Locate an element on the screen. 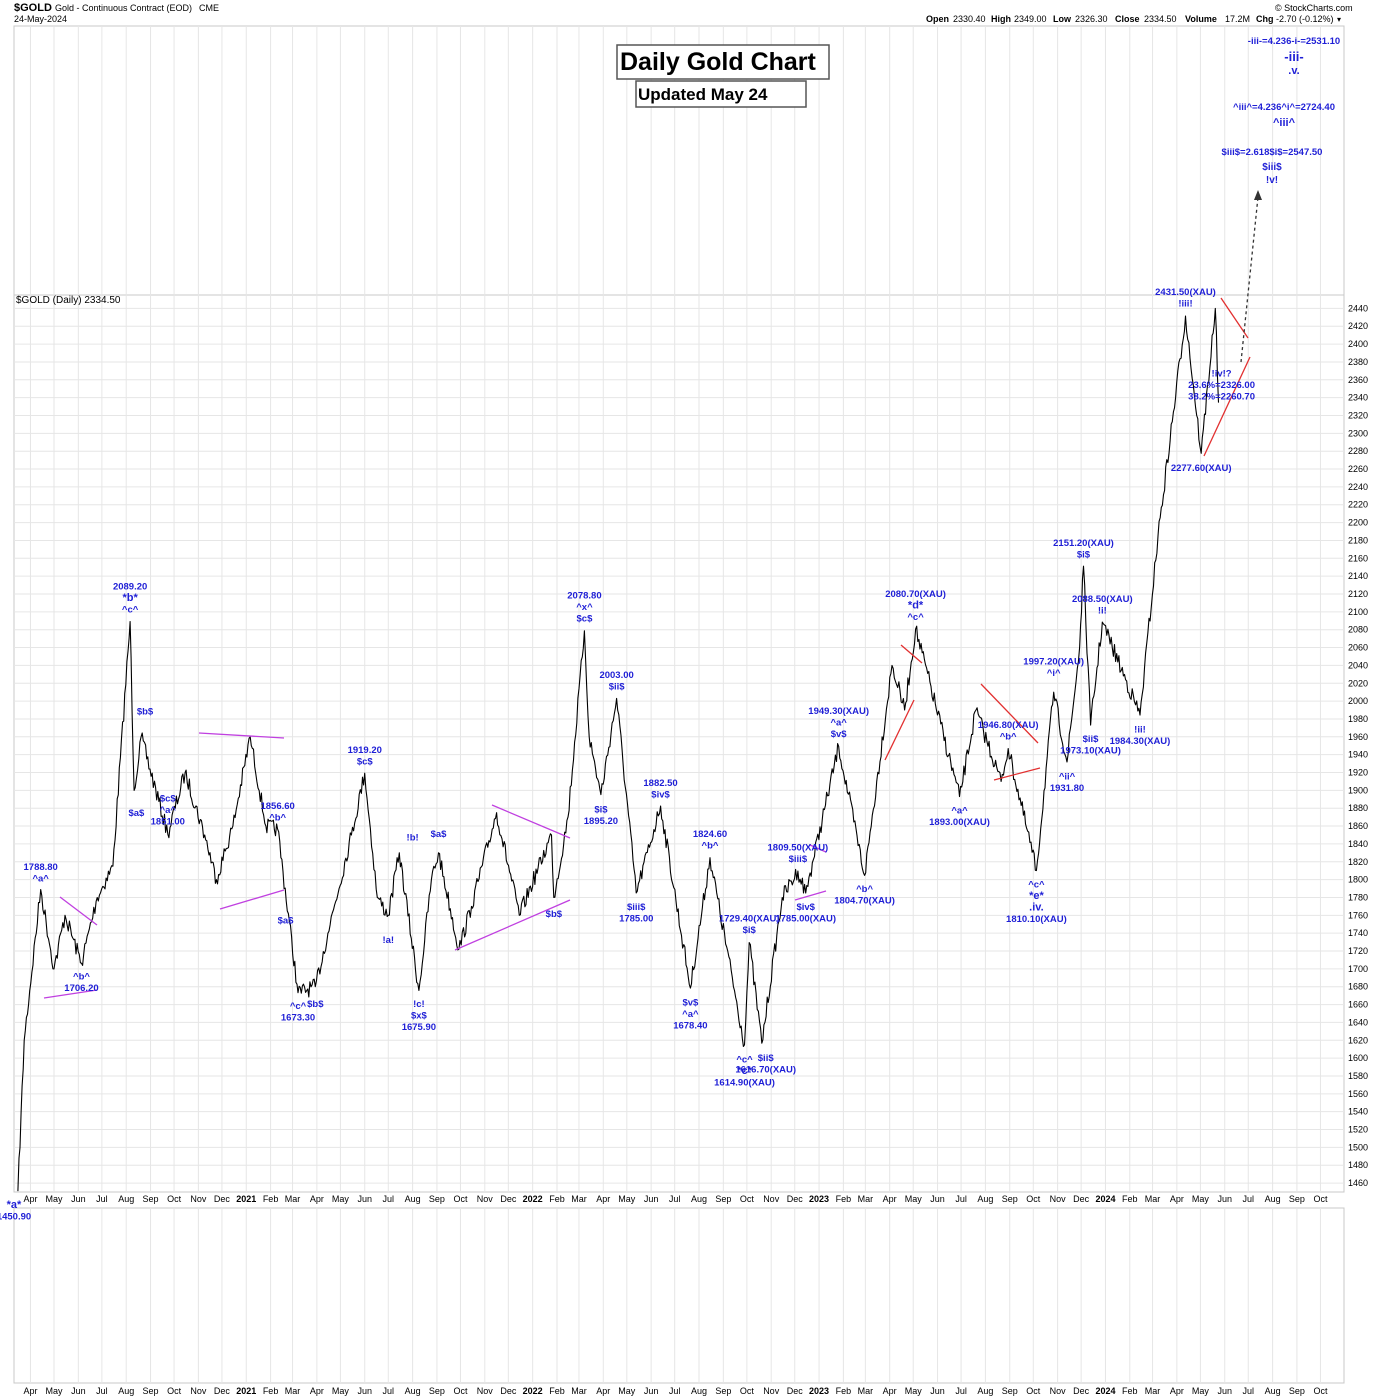 The width and height of the screenshot is (1382, 1400). y-tick-label: 1640 is located at coordinates (1358, 1022).